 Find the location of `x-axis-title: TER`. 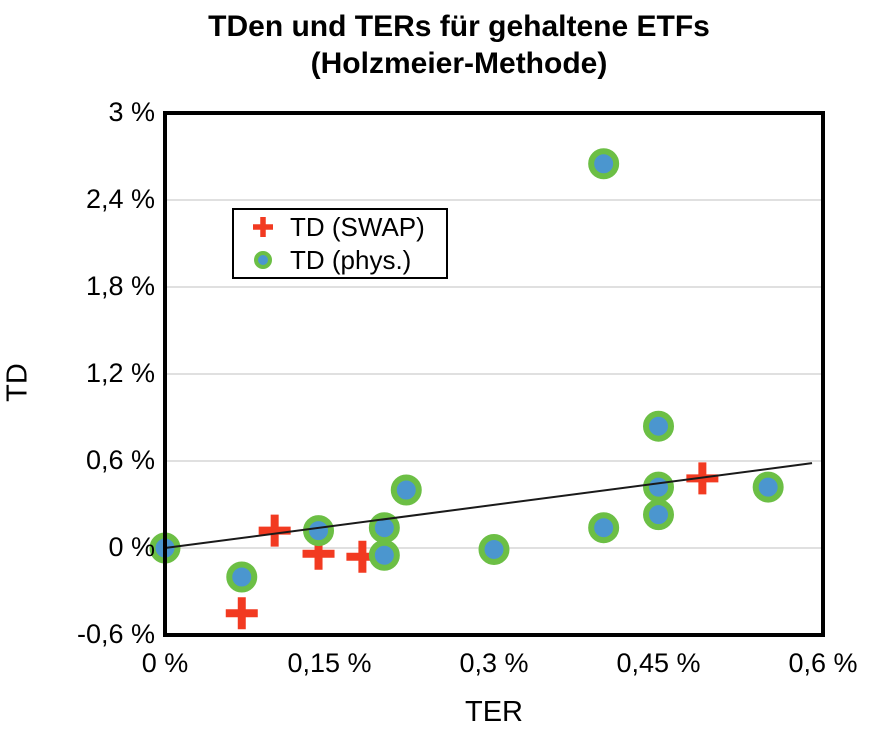

x-axis-title: TER is located at coordinates (494, 712).